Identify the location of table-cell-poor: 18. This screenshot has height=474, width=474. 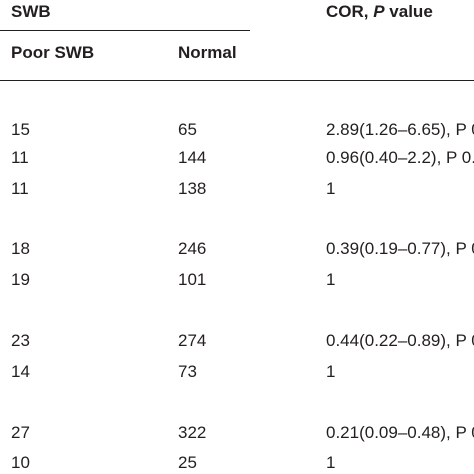
(20, 248).